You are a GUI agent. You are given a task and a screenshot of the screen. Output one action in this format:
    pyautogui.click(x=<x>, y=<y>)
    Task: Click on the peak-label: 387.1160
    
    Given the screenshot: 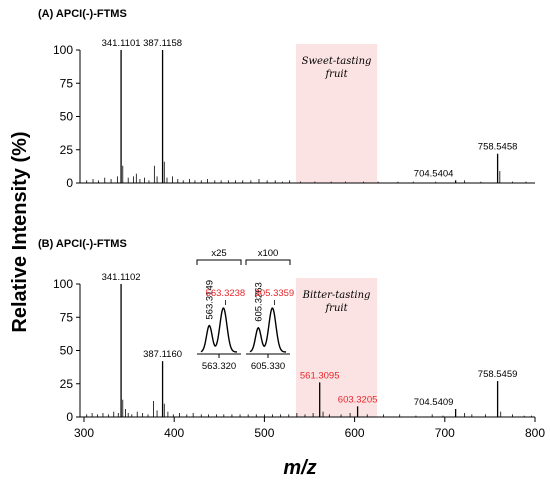 What is the action you would take?
    pyautogui.click(x=162, y=354)
    